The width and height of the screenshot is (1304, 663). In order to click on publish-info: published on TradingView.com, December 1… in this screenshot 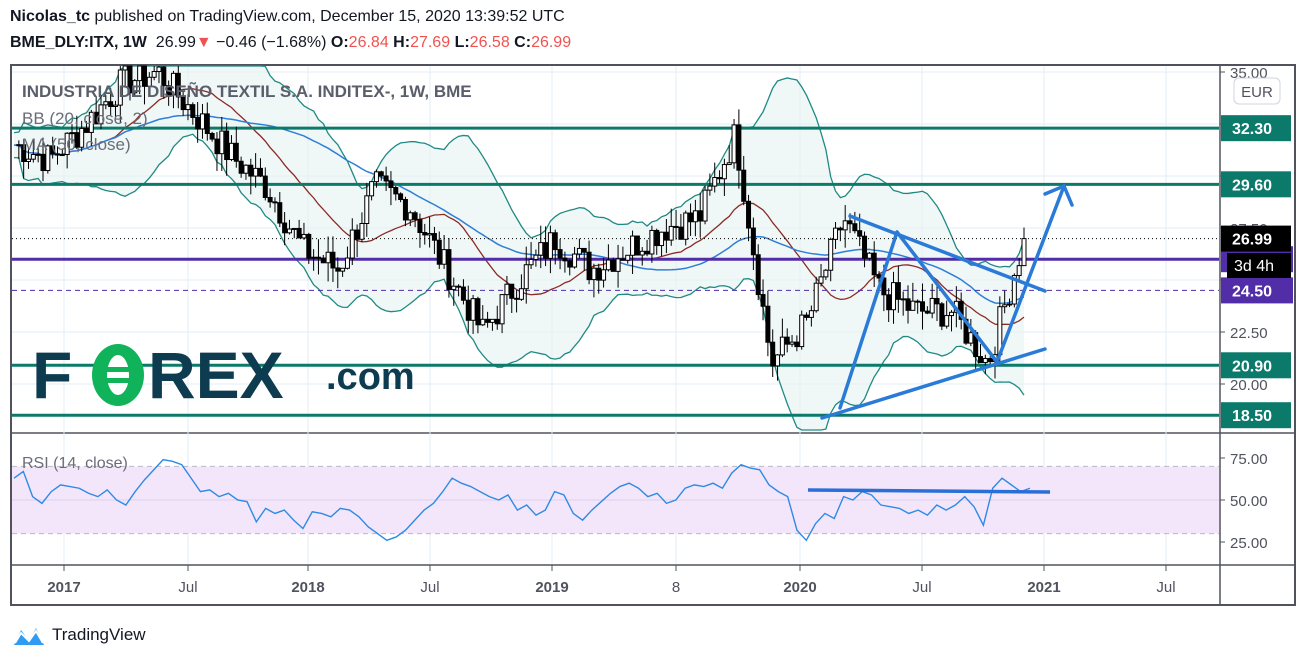, I will do `click(329, 16)`.